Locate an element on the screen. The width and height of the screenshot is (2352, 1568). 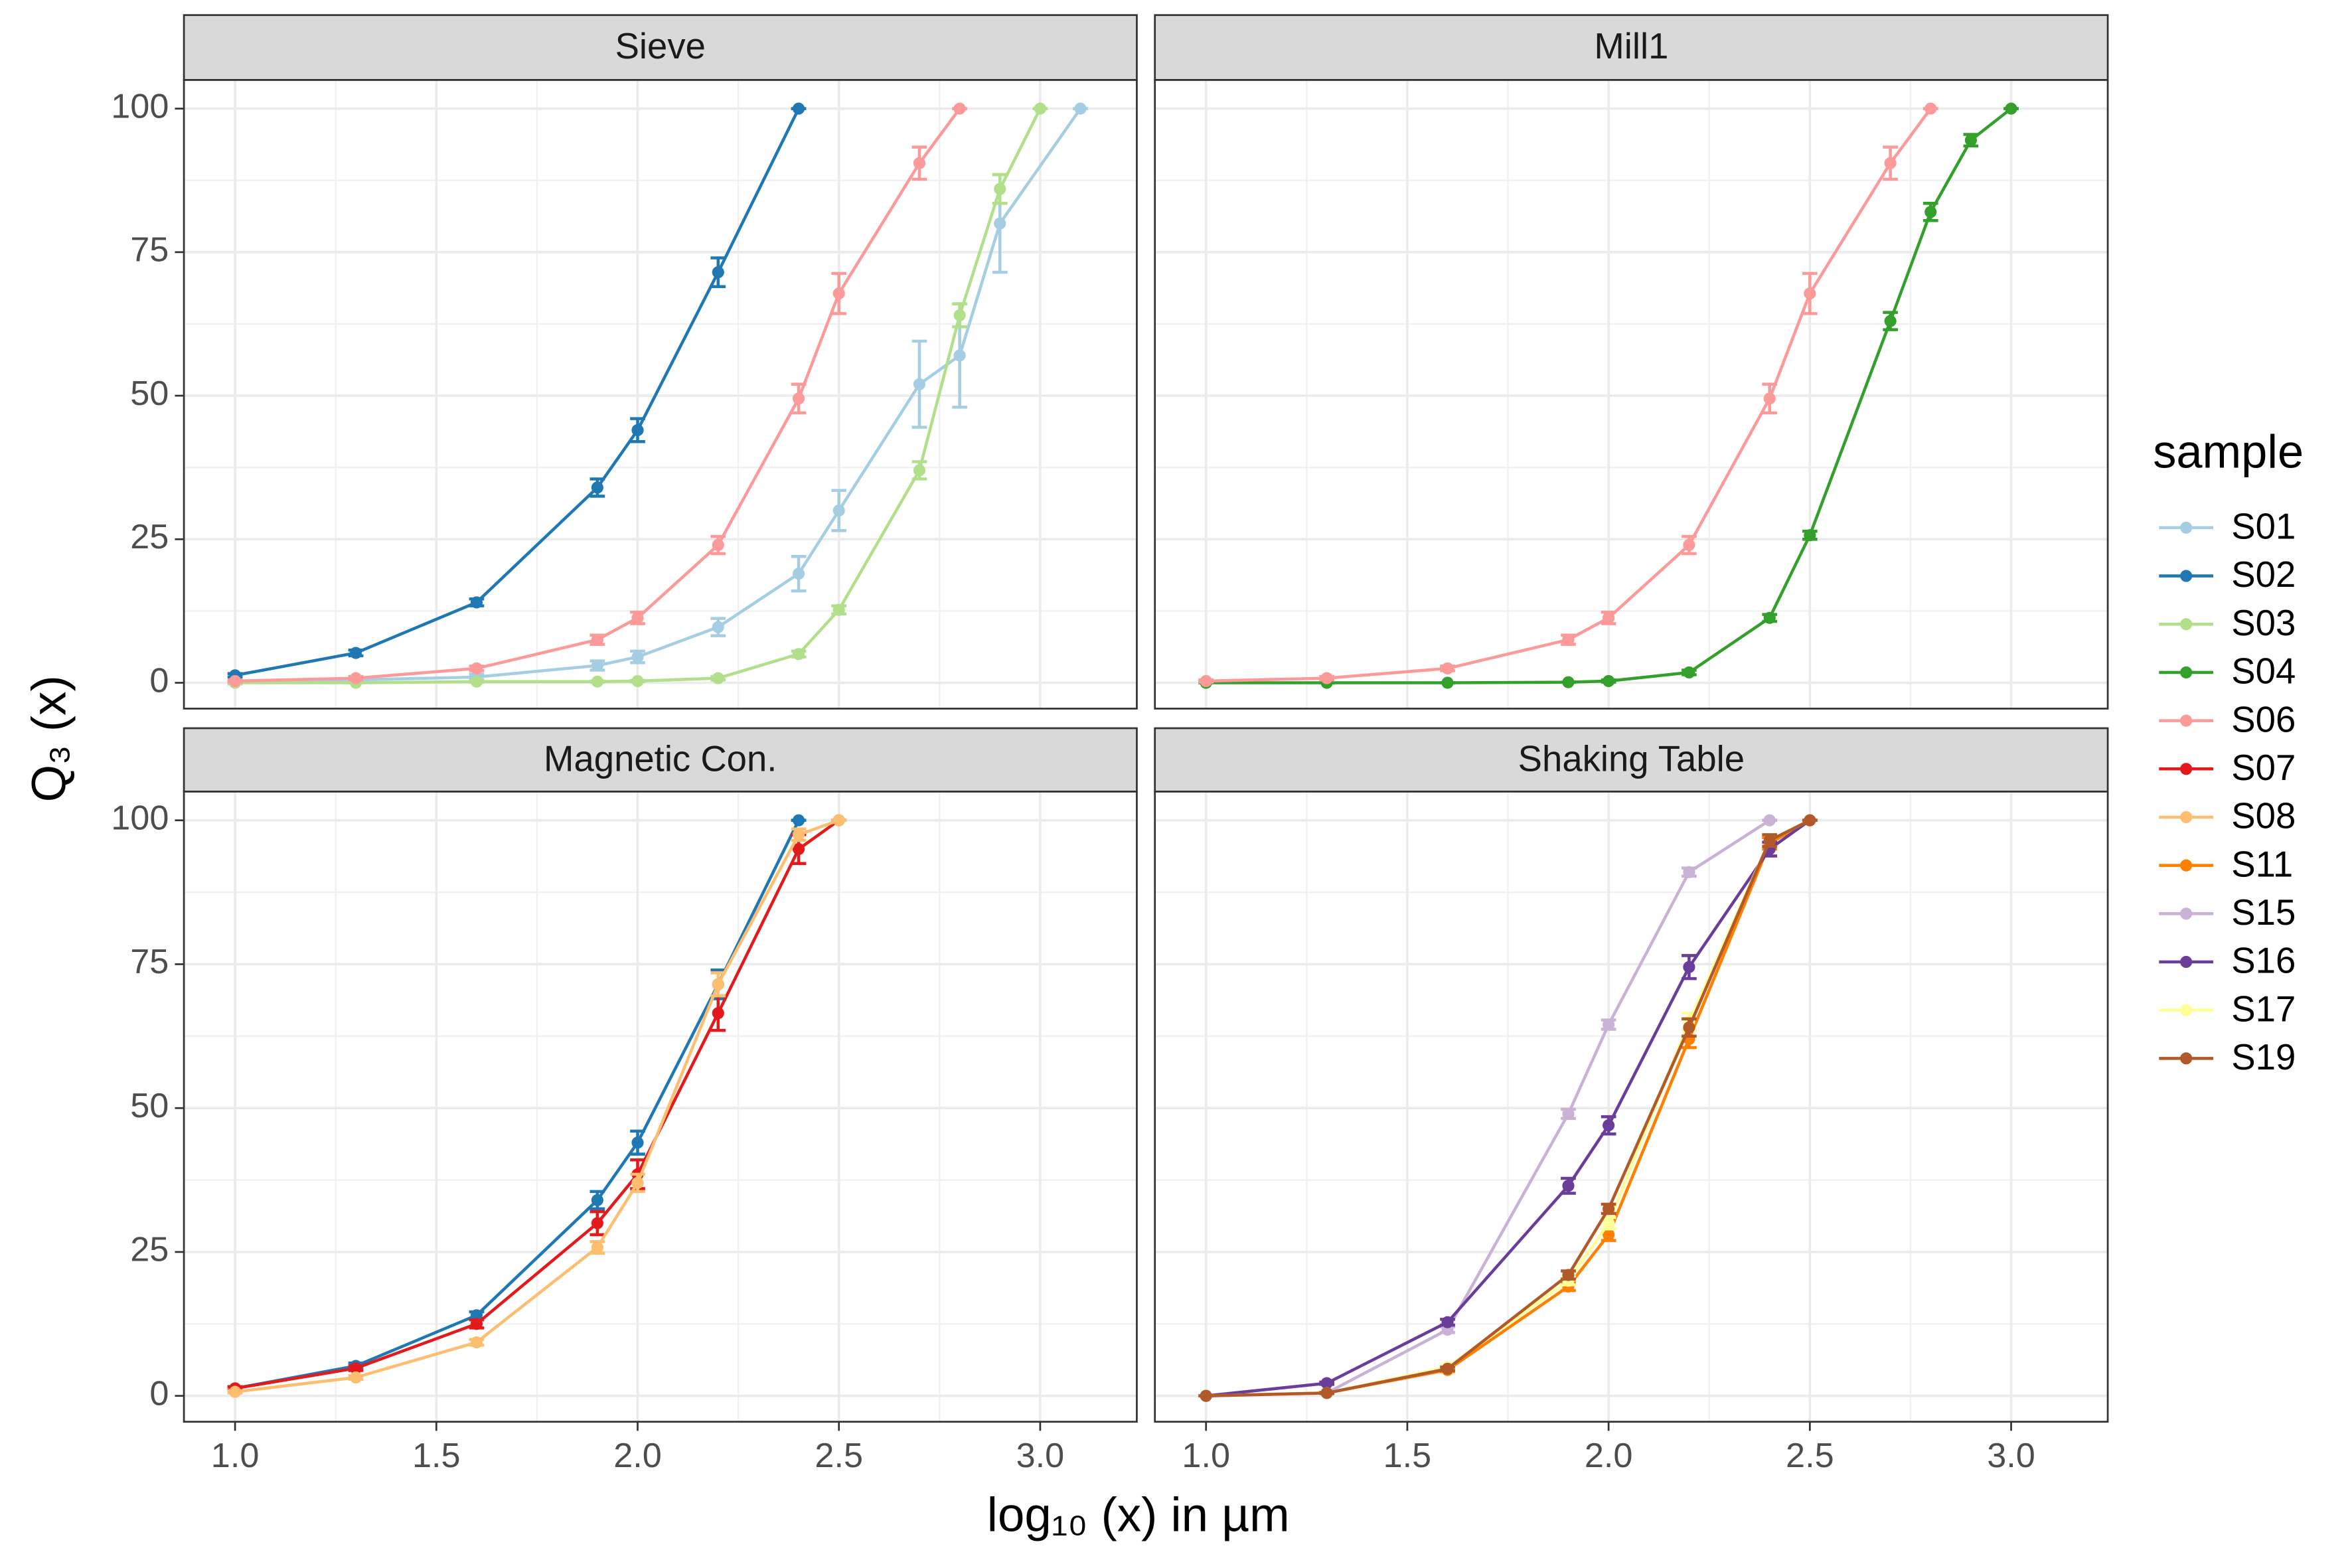
legend-label: S11 is located at coordinates (2262, 864).